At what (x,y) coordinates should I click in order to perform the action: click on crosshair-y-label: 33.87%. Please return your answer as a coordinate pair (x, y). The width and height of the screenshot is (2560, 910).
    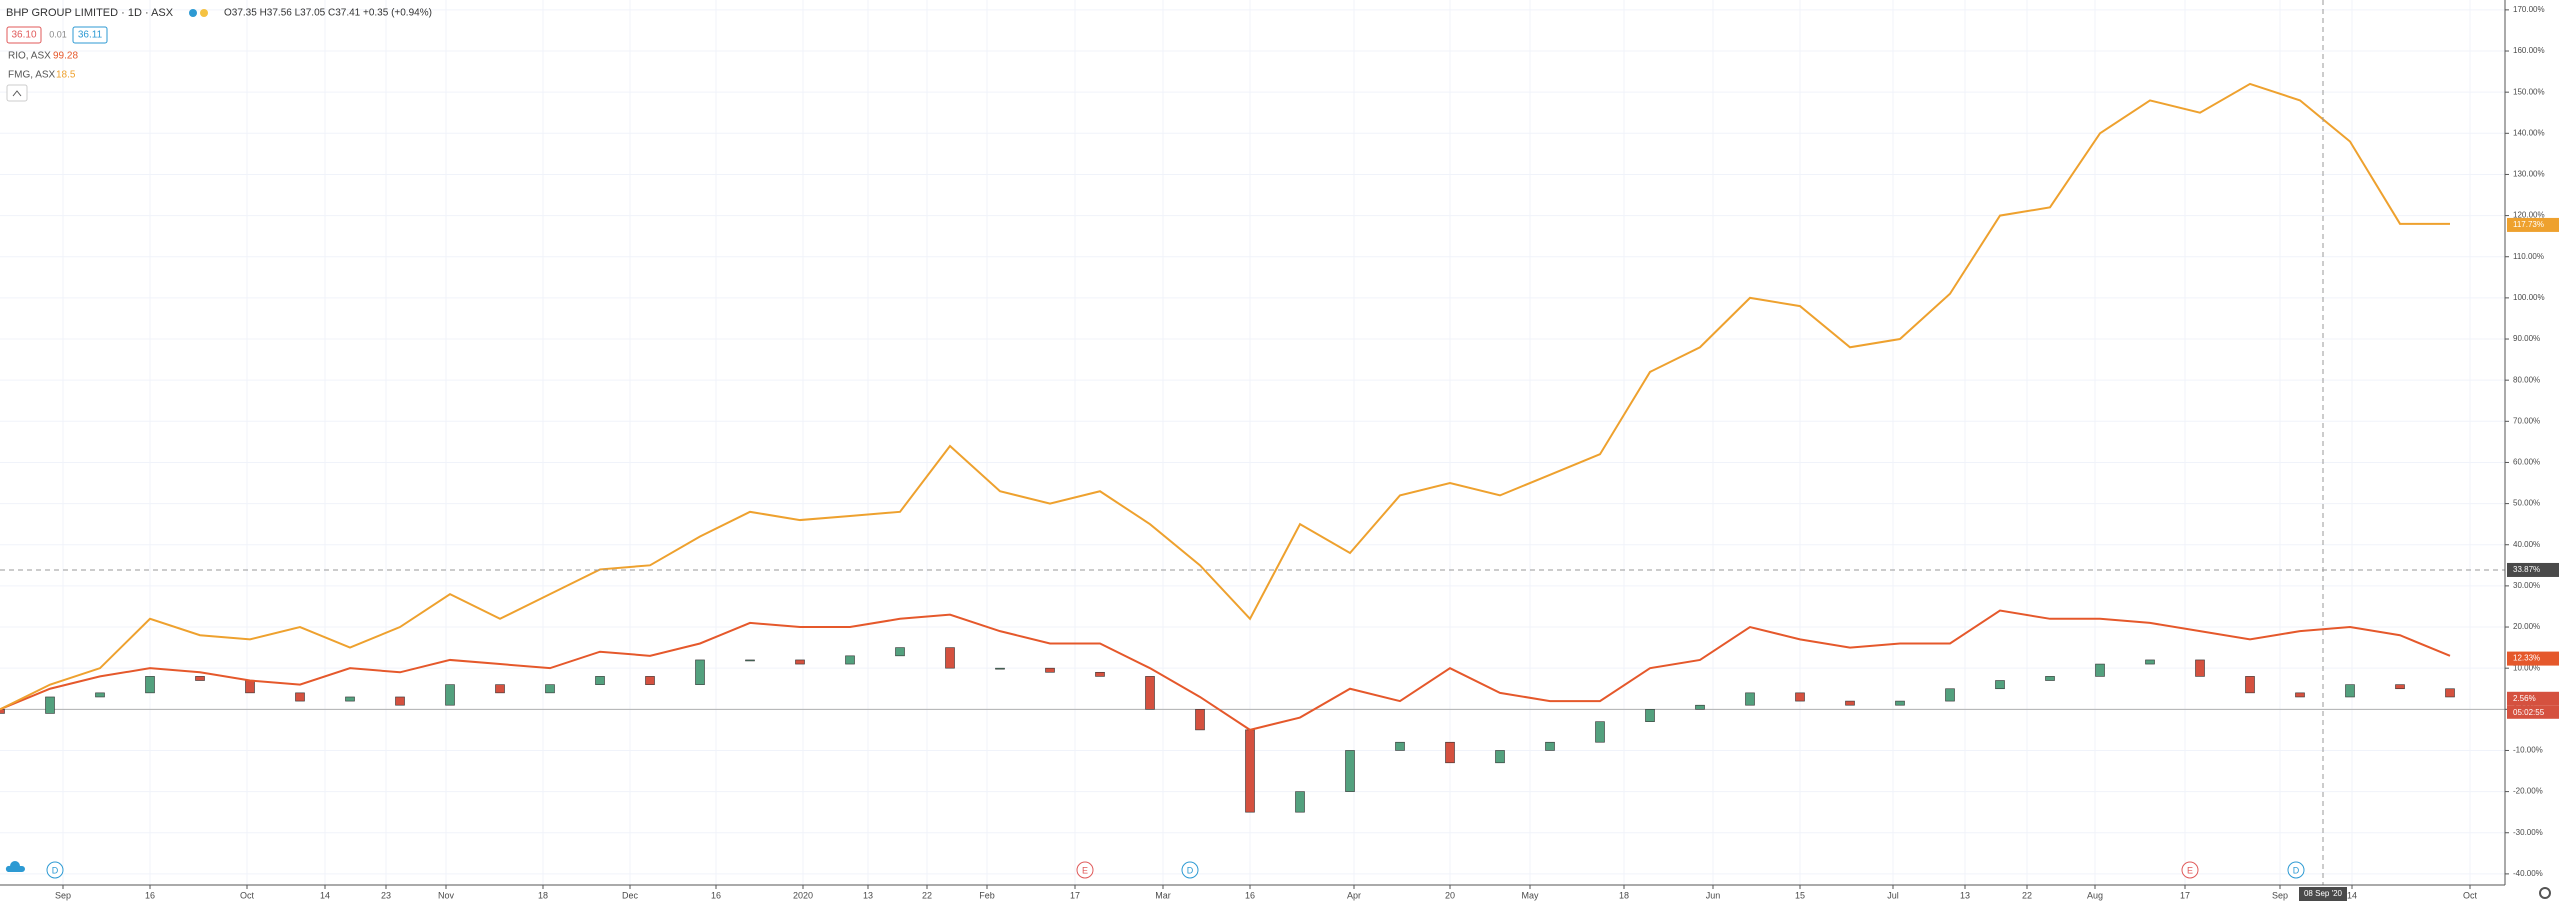
    Looking at the image, I should click on (2526, 569).